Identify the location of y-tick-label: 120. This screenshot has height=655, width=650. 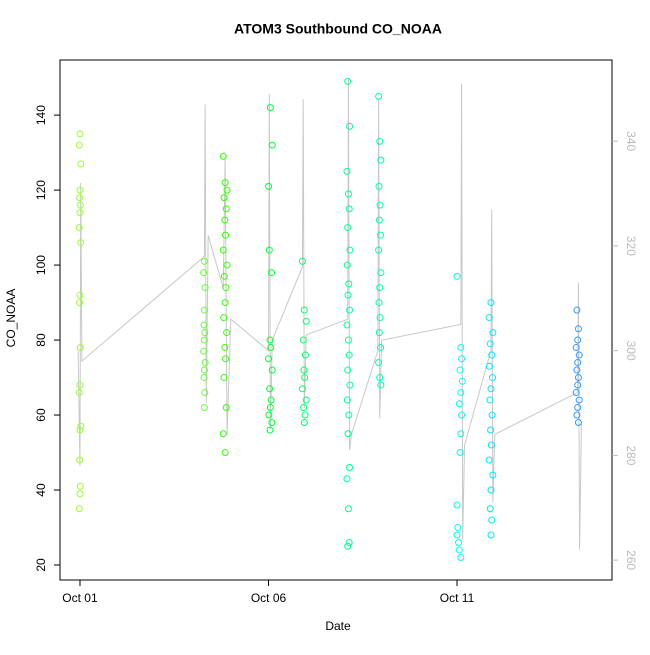
(41, 190).